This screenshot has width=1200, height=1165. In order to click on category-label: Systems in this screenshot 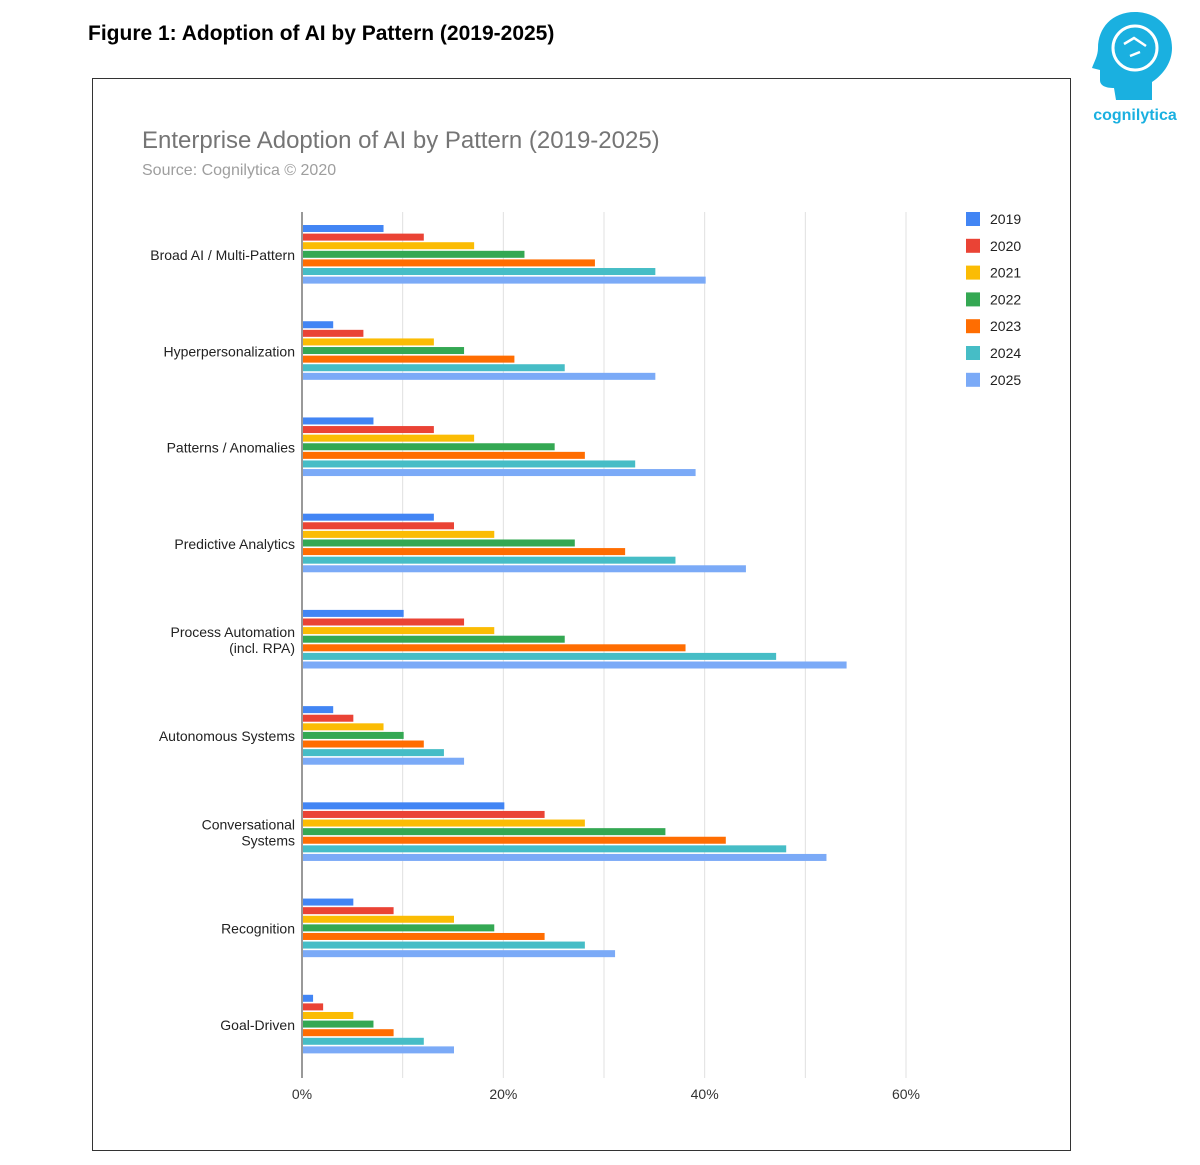, I will do `click(268, 840)`.